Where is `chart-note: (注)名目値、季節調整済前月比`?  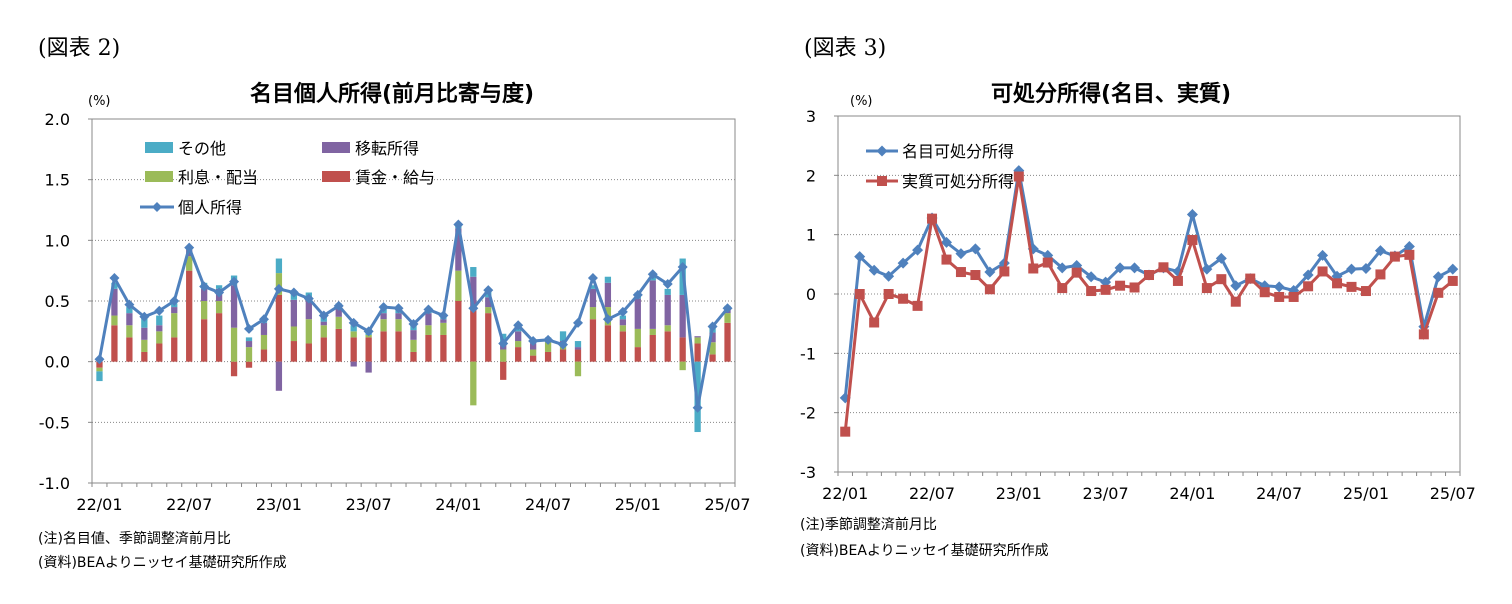
chart-note: (注)名目値、季節調整済前月比 is located at coordinates (134, 539).